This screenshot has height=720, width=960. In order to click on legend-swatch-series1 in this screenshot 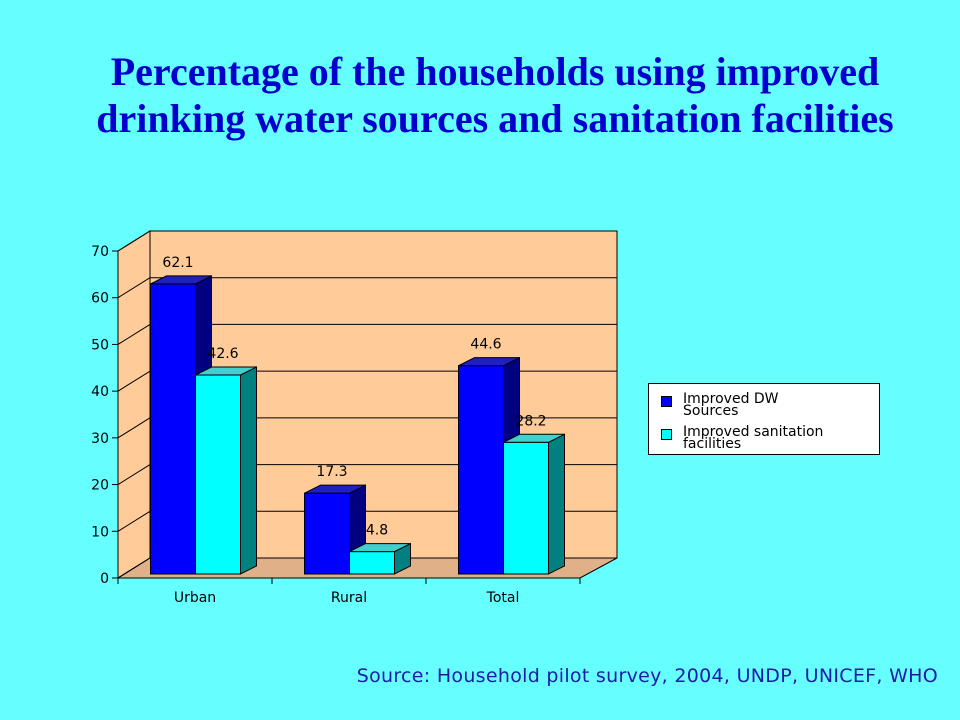, I will do `click(666, 401)`.